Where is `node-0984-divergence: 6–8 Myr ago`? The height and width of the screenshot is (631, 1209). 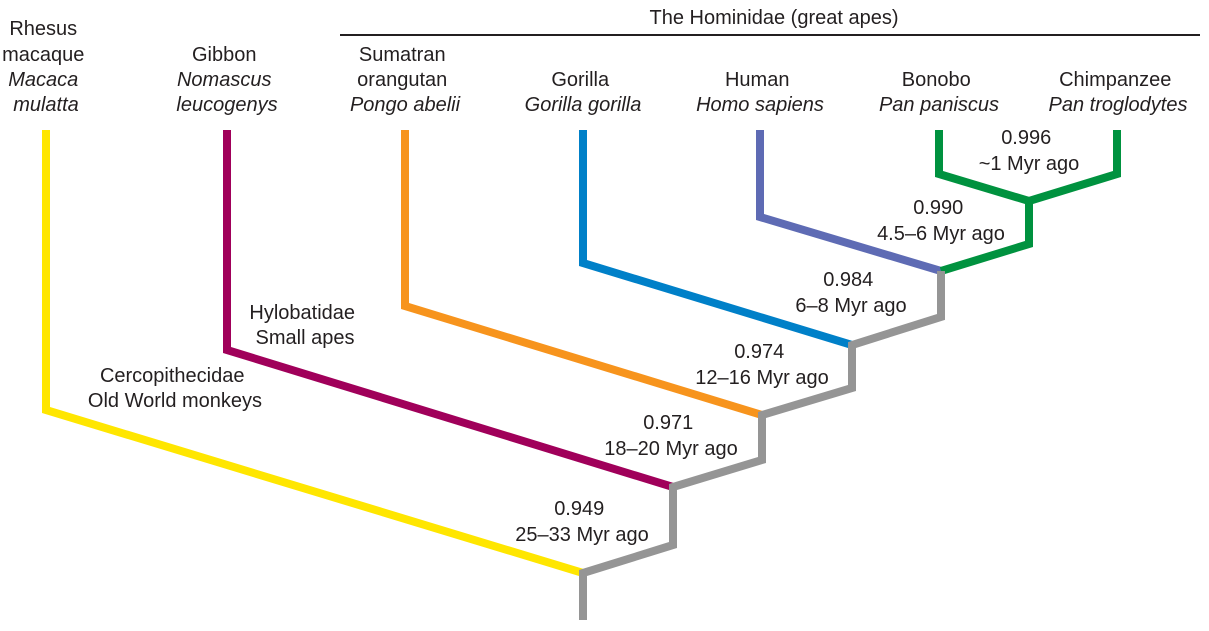 node-0984-divergence: 6–8 Myr ago is located at coordinates (850, 306).